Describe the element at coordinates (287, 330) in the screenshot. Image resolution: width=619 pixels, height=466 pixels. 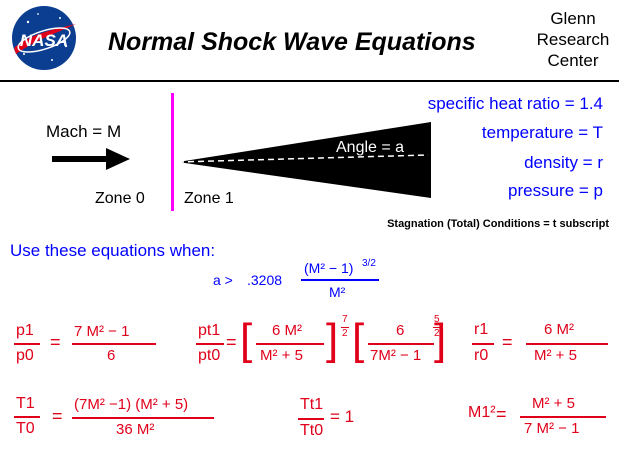
I see `total-pressure-f1-num: 6 M²` at that location.